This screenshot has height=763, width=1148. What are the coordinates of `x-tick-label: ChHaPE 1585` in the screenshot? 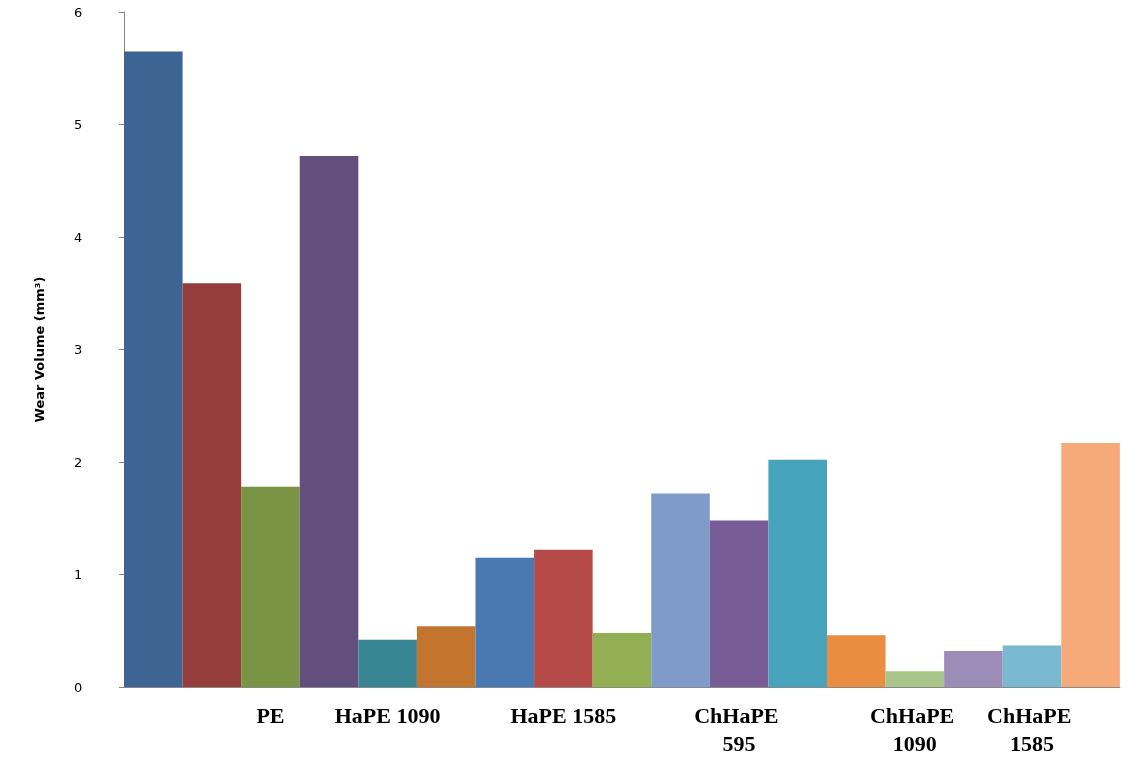 It's located at (1032, 729).